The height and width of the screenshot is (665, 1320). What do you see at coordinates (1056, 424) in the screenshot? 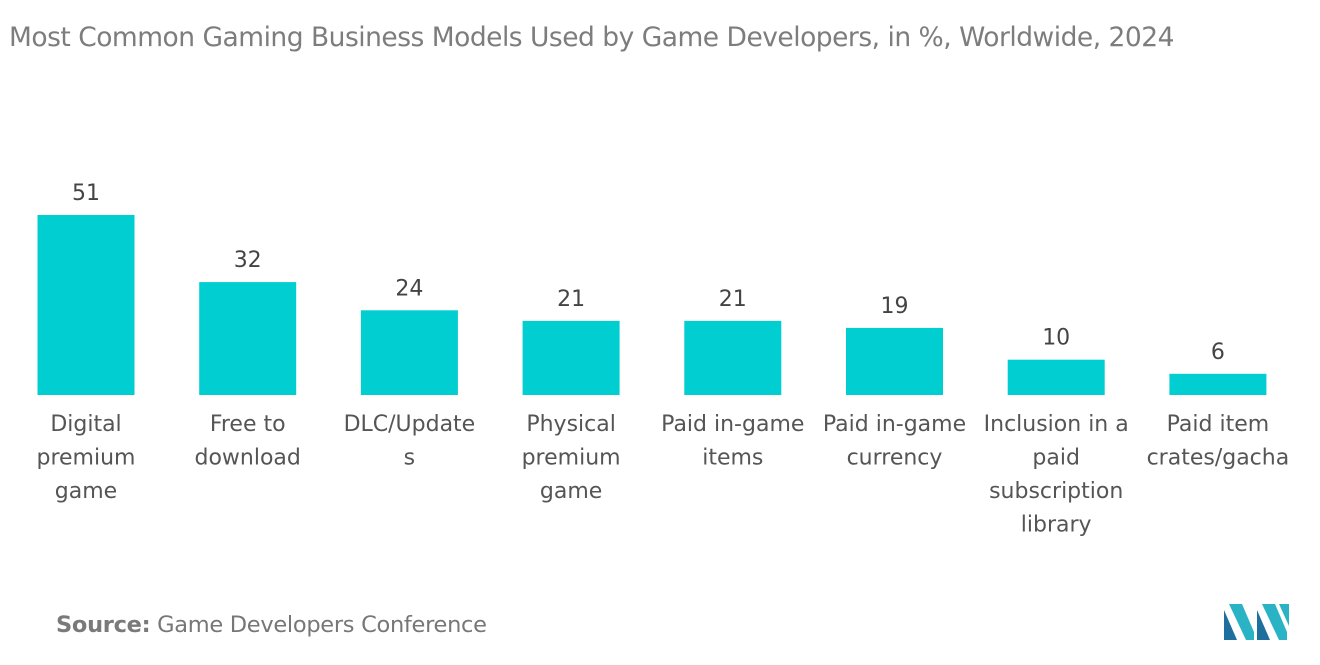
I see `category-label-line: Inclusion in a` at bounding box center [1056, 424].